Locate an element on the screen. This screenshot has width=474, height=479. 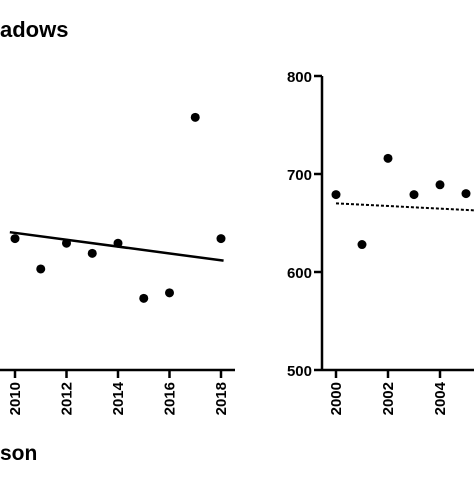
y-tick-label: 600 is located at coordinates (299, 273).